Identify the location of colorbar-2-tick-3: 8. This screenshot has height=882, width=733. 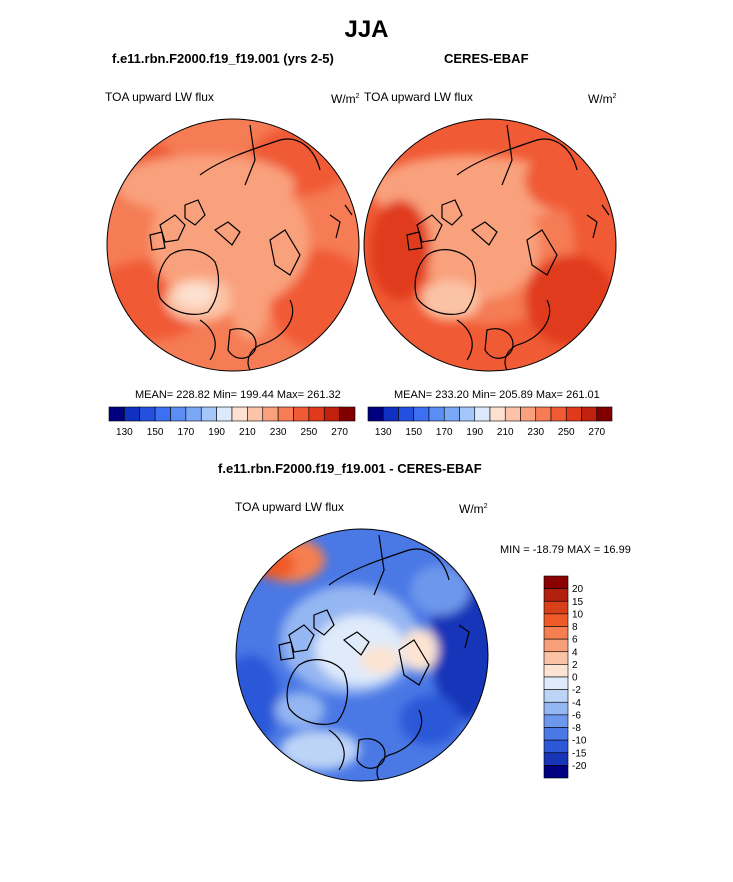
(575, 627).